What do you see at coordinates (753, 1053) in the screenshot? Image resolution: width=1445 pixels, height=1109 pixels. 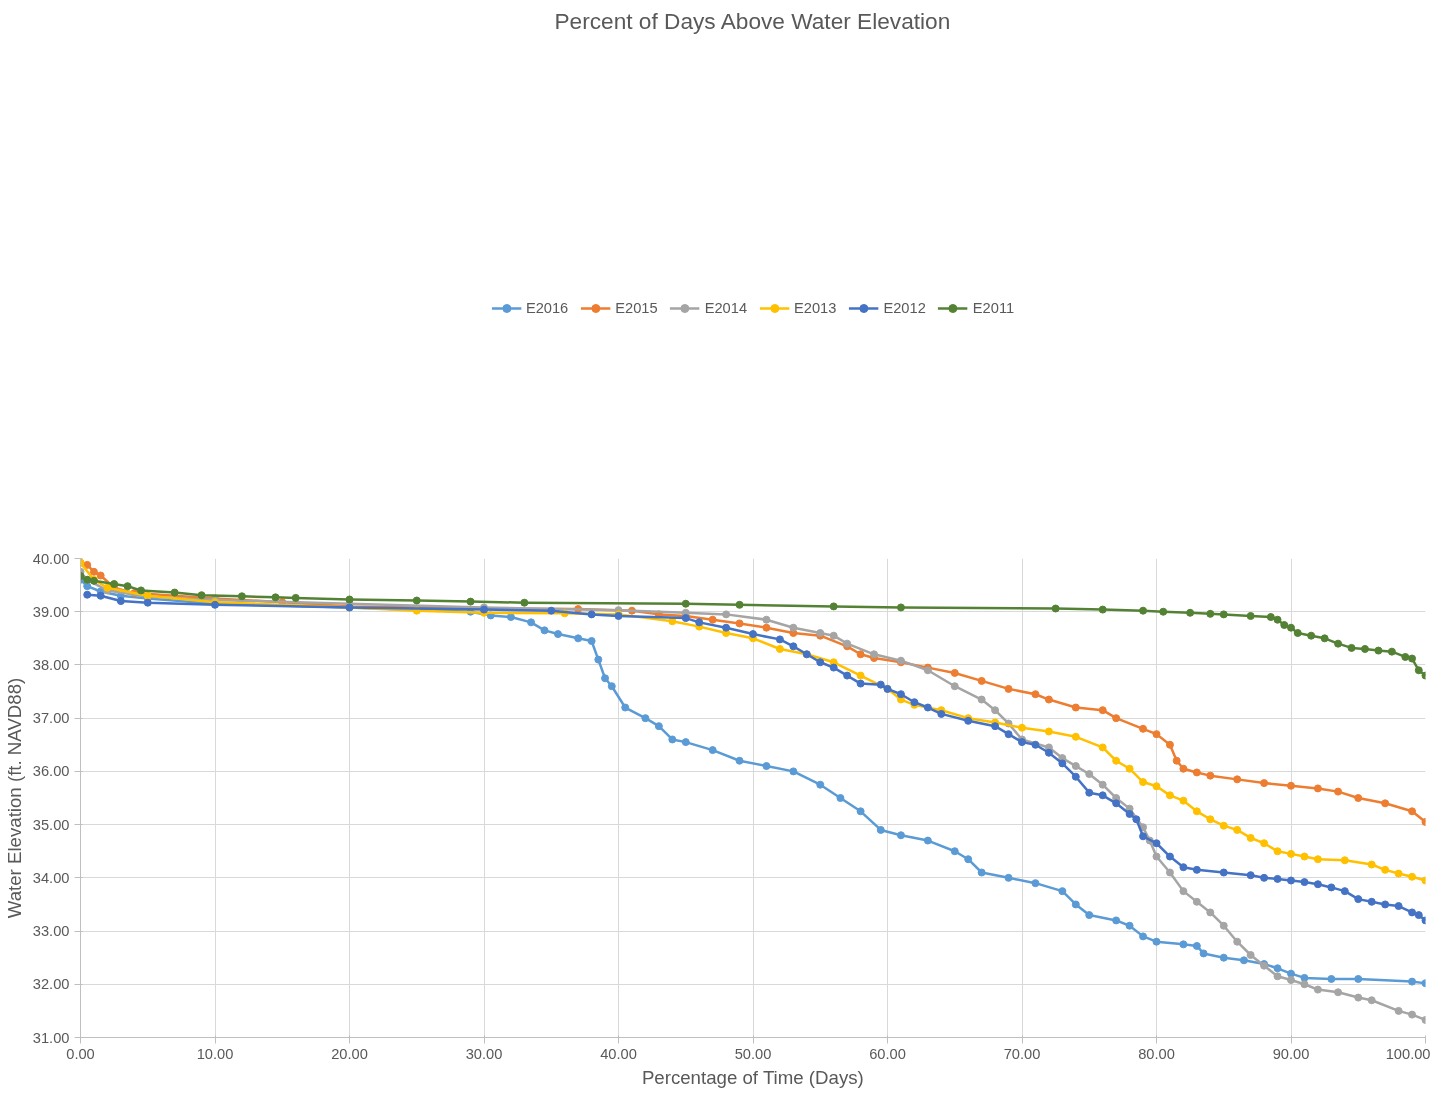 I see `x-tick-label: 50.00` at bounding box center [753, 1053].